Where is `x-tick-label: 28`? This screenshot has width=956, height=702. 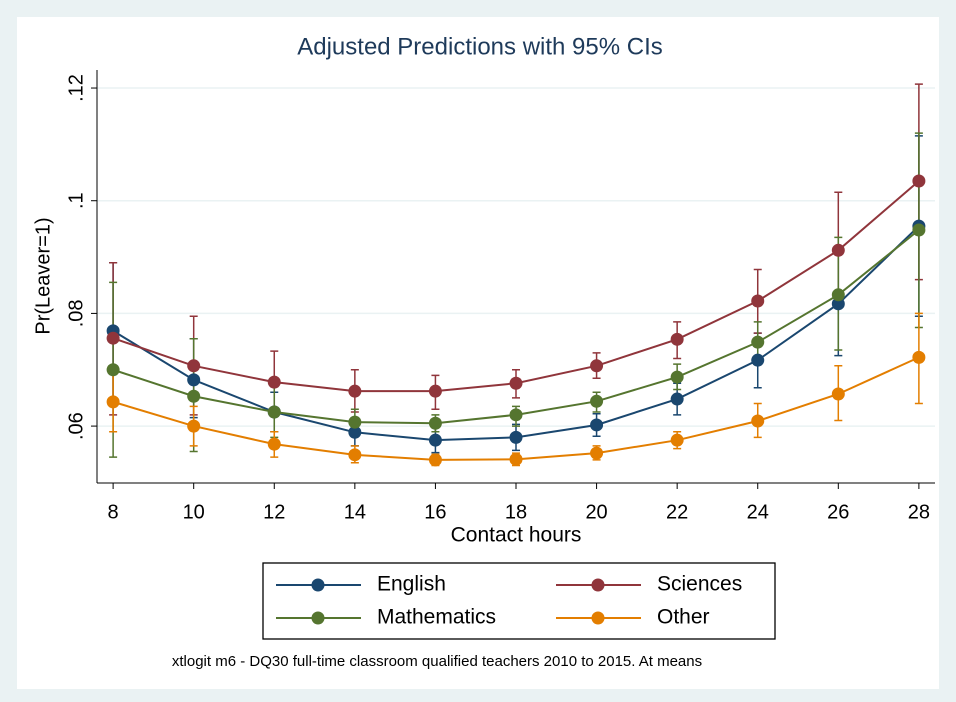
x-tick-label: 28 is located at coordinates (919, 512).